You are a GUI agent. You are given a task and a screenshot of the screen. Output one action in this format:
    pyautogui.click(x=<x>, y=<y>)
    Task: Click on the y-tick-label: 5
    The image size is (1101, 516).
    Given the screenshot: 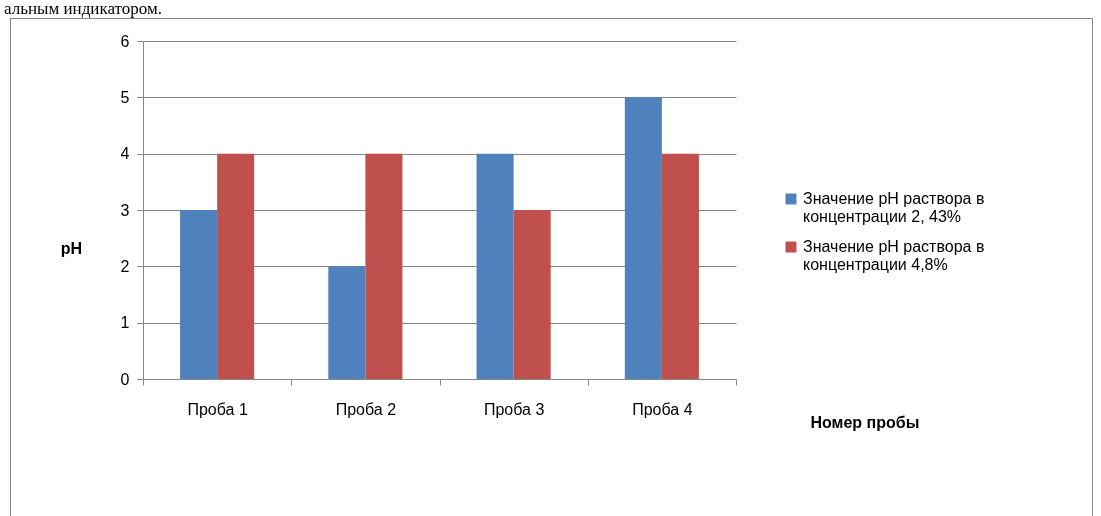 What is the action you would take?
    pyautogui.click(x=125, y=97)
    